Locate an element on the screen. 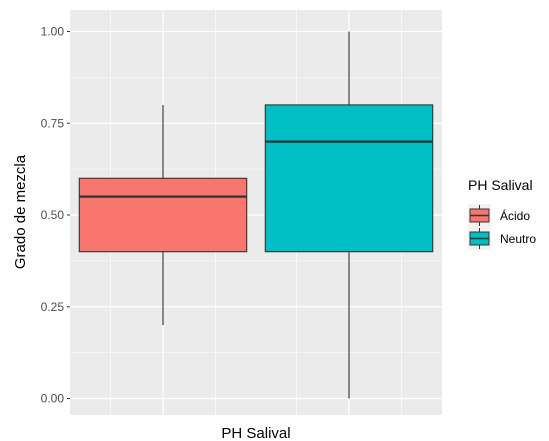 Image resolution: width=549 pixels, height=441 pixels. y-tick-label: 0.00 is located at coordinates (53, 399).